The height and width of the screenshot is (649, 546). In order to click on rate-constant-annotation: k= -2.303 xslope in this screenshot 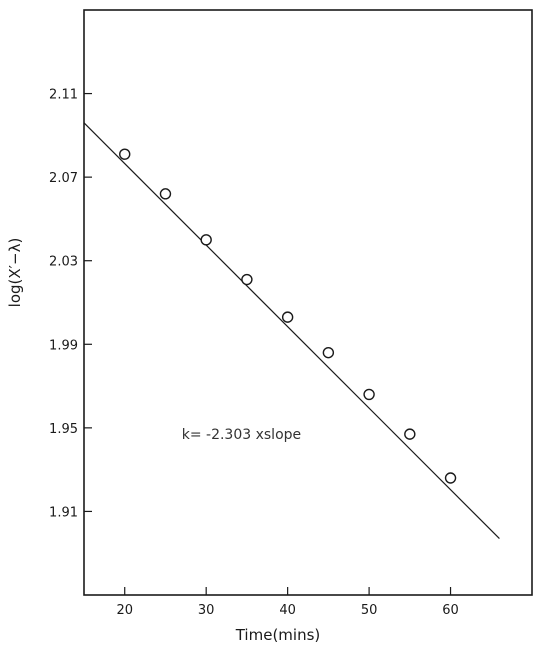, I will do `click(241, 435)`.